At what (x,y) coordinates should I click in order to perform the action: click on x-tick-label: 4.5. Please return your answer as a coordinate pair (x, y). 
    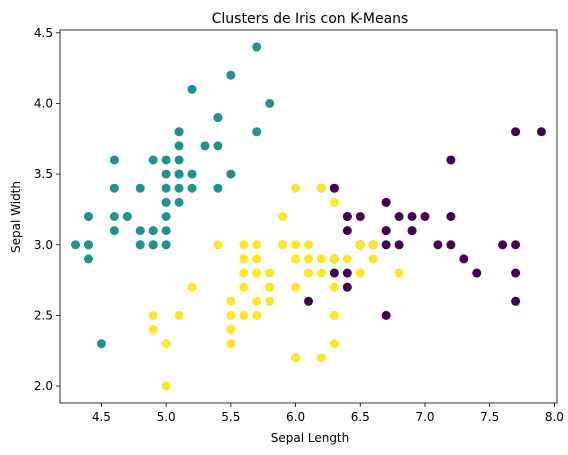
    Looking at the image, I should click on (101, 417).